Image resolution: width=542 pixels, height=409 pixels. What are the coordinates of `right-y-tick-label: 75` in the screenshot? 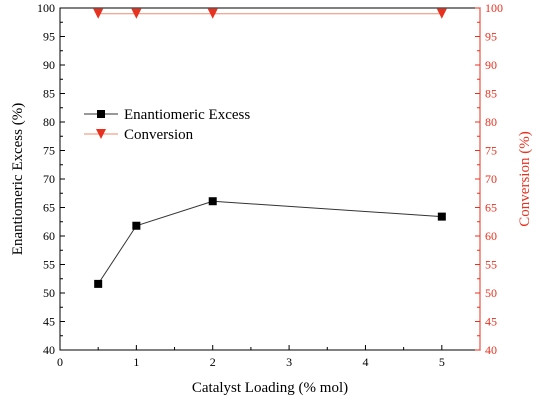 It's located at (491, 151).